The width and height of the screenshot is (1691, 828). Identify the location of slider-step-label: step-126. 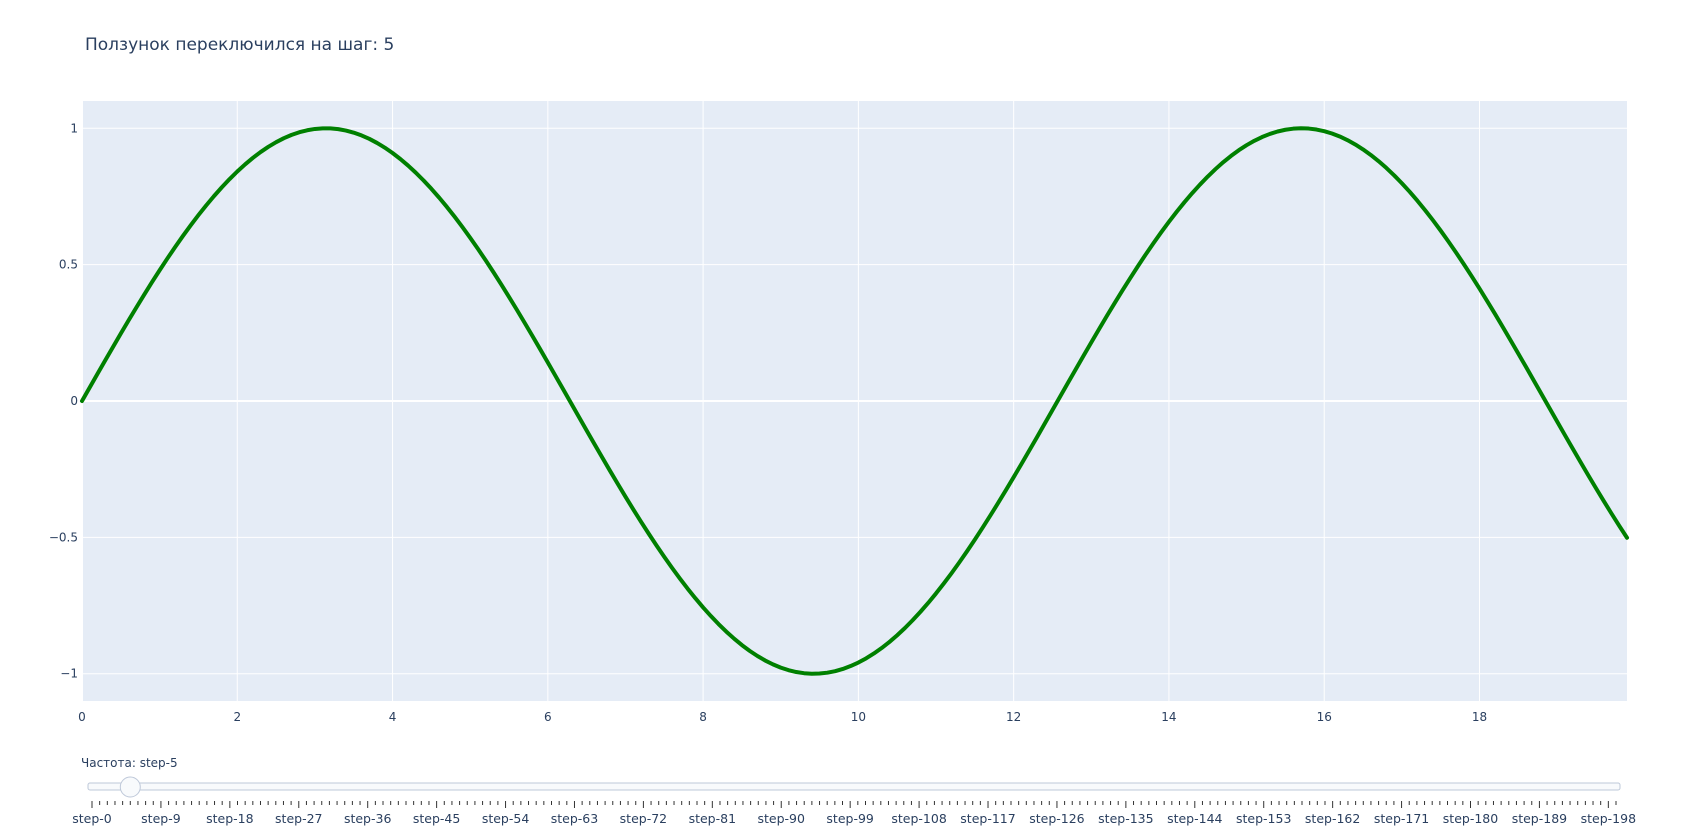
(1056, 818).